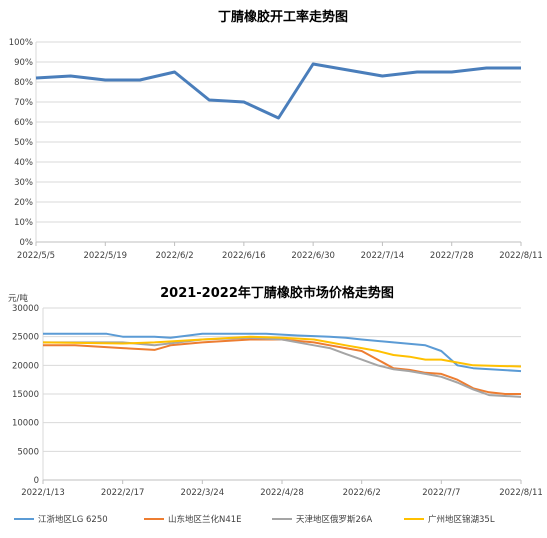 The height and width of the screenshot is (538, 547). I want to click on x-tick-label: 2022/7/14, so click(383, 256).